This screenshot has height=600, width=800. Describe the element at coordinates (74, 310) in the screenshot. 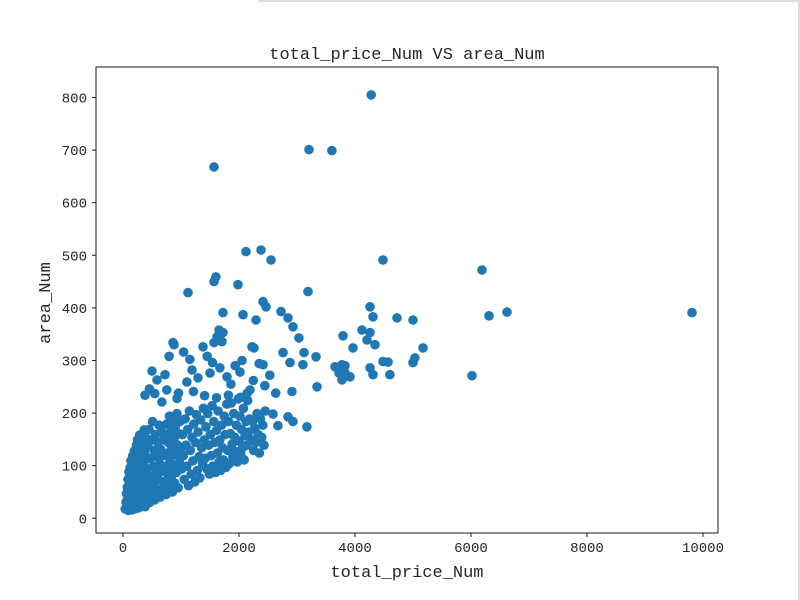

I see `y-tick-label: 400` at that location.